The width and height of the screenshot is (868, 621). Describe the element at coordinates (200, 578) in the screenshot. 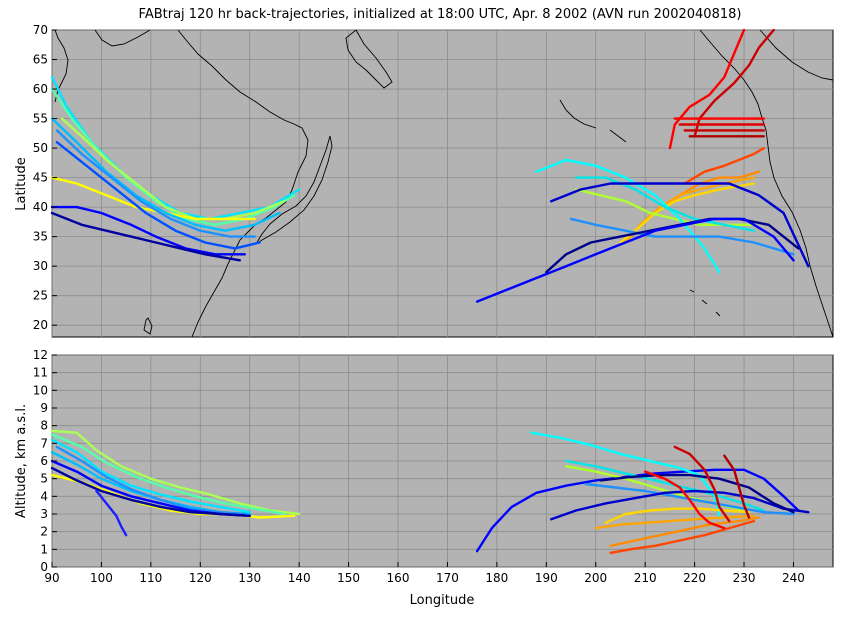

I see `x-tick-label: 120` at that location.